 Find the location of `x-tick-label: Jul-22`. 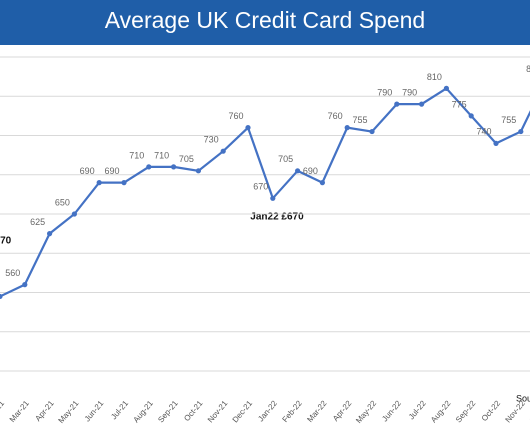

x-tick-label: Jul-22 is located at coordinates (417, 409).